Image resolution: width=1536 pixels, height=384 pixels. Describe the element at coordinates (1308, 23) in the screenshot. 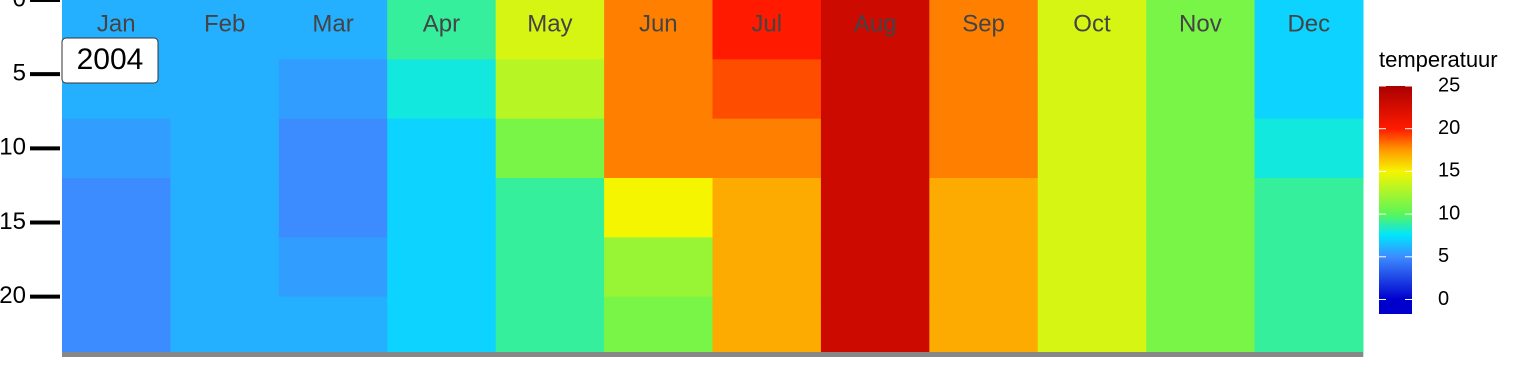

I see `x-tick-label: Dec` at that location.